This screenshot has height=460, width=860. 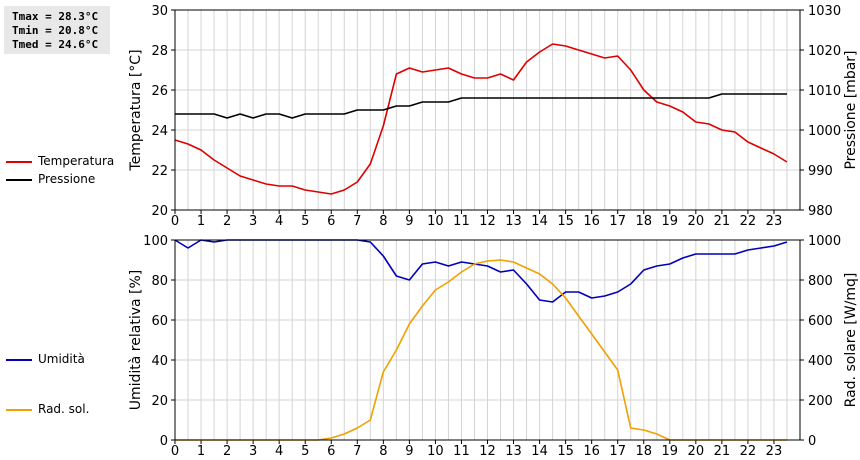 What do you see at coordinates (409, 451) in the screenshot?
I see `chart2-x-tick-label: 9` at bounding box center [409, 451].